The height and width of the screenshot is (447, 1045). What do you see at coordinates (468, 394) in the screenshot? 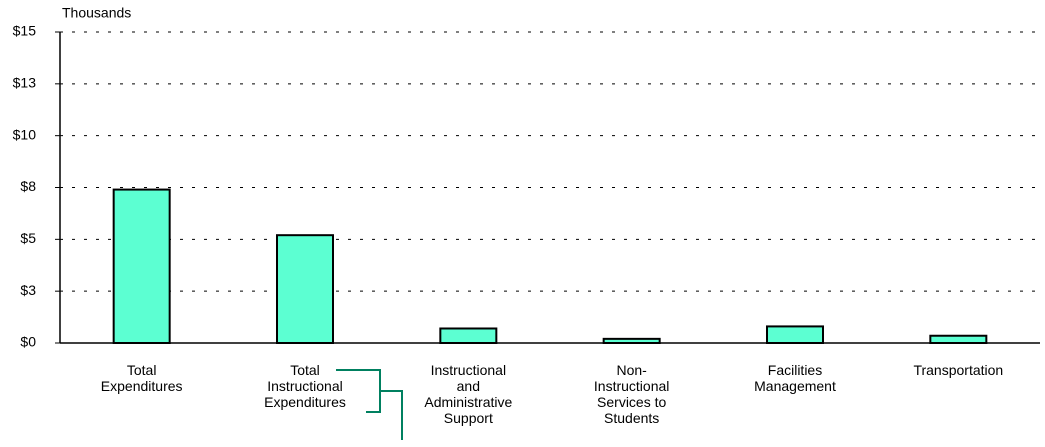
I see `x-tick-label: Instructional and Administrative Support` at bounding box center [468, 394].